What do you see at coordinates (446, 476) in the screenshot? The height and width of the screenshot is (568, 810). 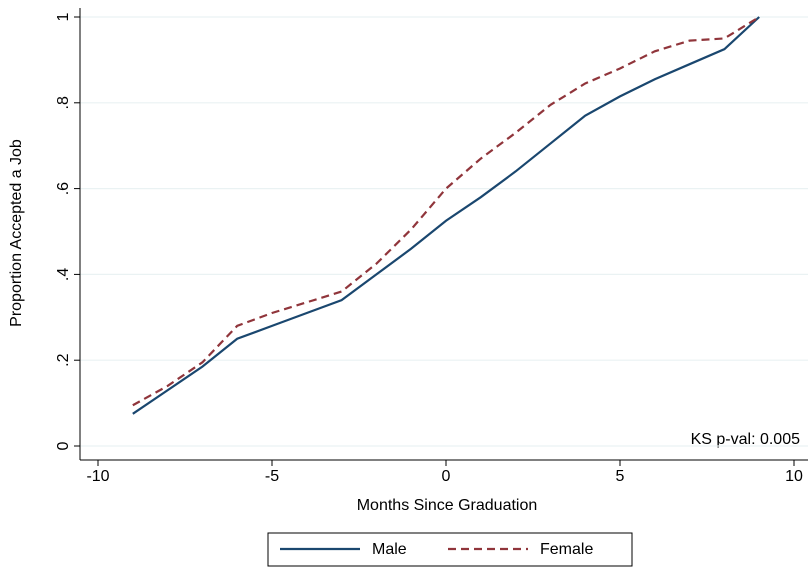 I see `x-tick-label: 0` at bounding box center [446, 476].